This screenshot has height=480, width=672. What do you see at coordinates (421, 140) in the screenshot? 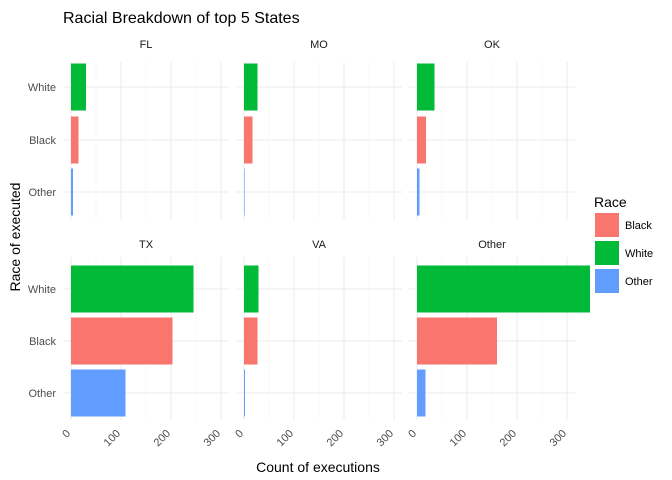
I see `bar-ok-black` at bounding box center [421, 140].